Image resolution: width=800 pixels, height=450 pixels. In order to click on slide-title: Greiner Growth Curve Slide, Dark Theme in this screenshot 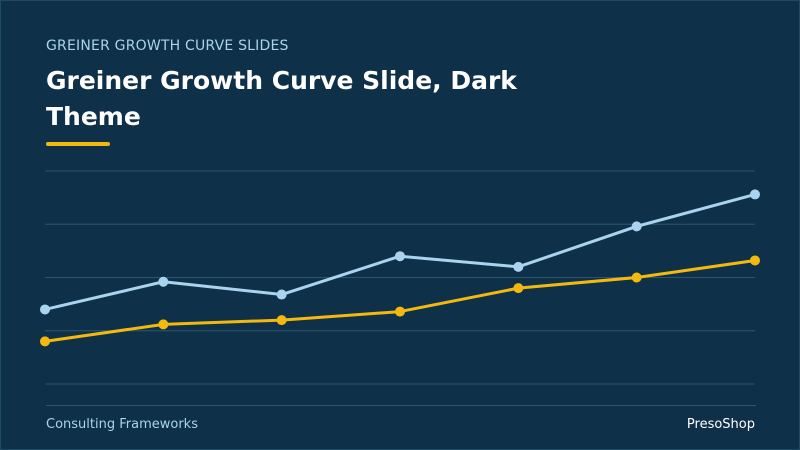, I will do `click(281, 98)`.